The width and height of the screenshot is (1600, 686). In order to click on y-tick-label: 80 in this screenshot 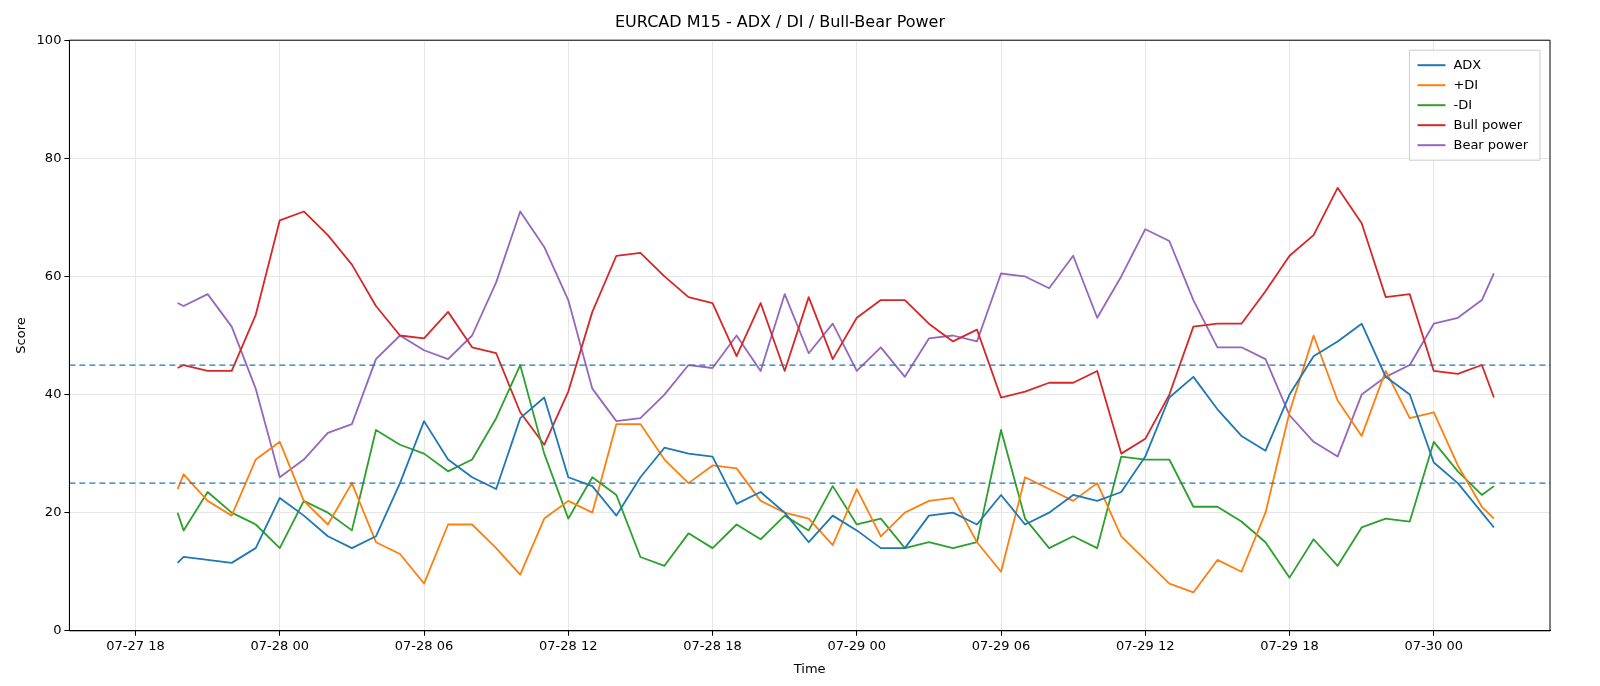, I will do `click(53, 157)`.